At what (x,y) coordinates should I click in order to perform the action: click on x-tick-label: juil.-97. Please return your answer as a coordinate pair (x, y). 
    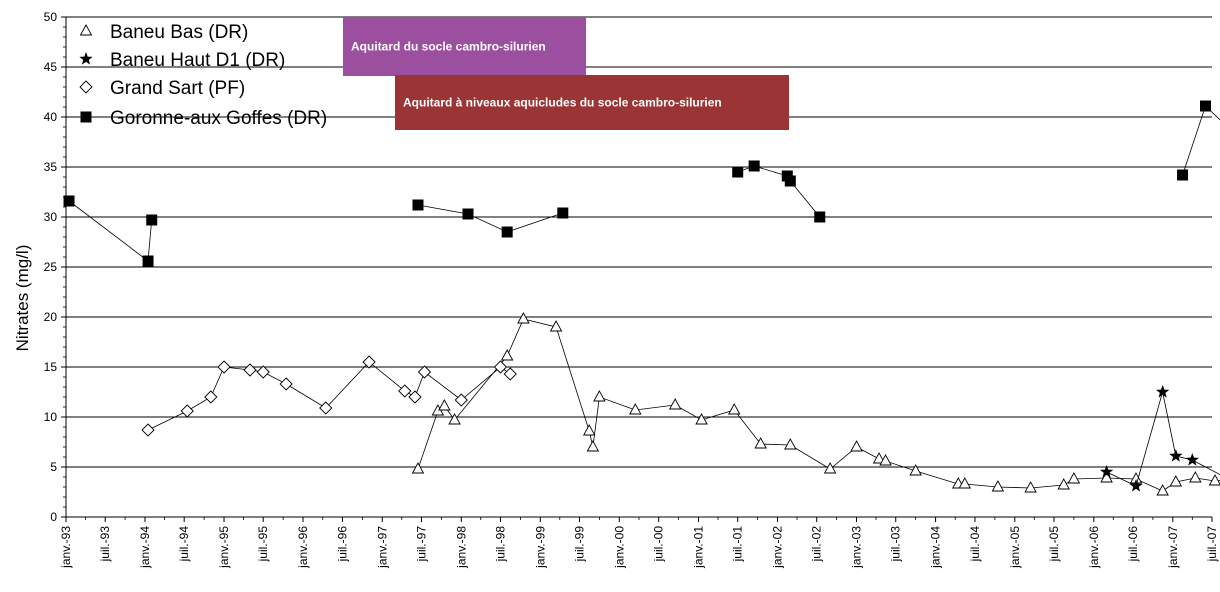
    Looking at the image, I should click on (421, 544).